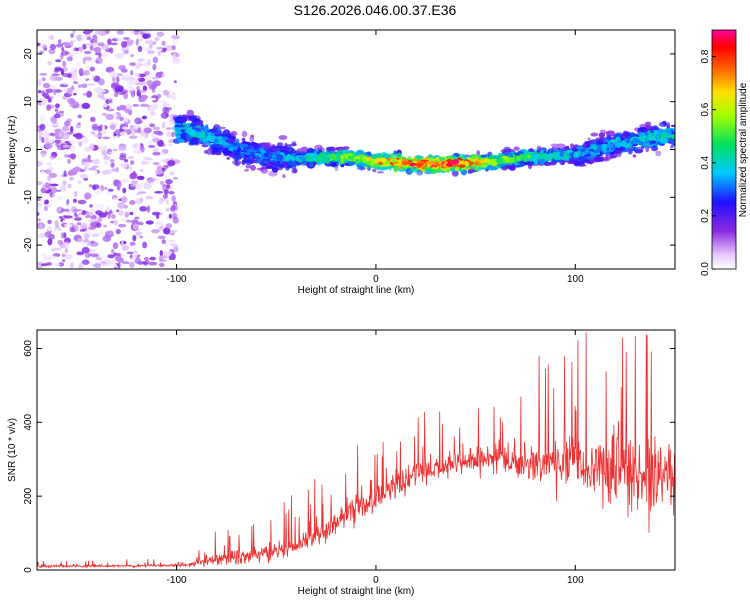 The height and width of the screenshot is (600, 750). Describe the element at coordinates (705, 162) in the screenshot. I see `colorbar-tick-label: 0.4` at that location.